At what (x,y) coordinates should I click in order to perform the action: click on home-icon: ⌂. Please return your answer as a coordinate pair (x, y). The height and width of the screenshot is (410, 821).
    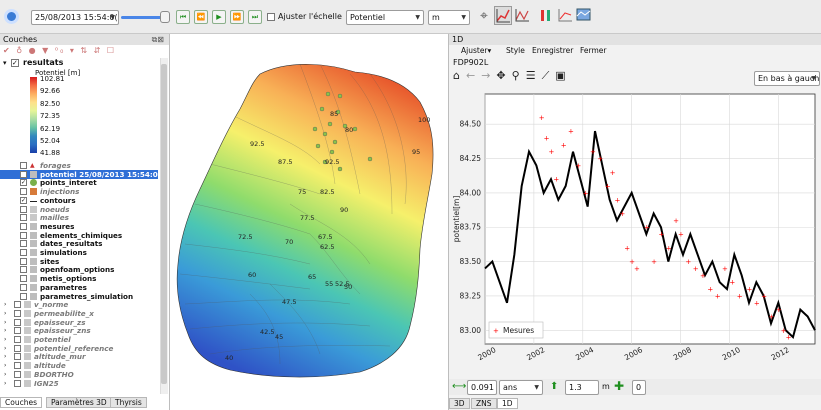
    Looking at the image, I should click on (459, 75).